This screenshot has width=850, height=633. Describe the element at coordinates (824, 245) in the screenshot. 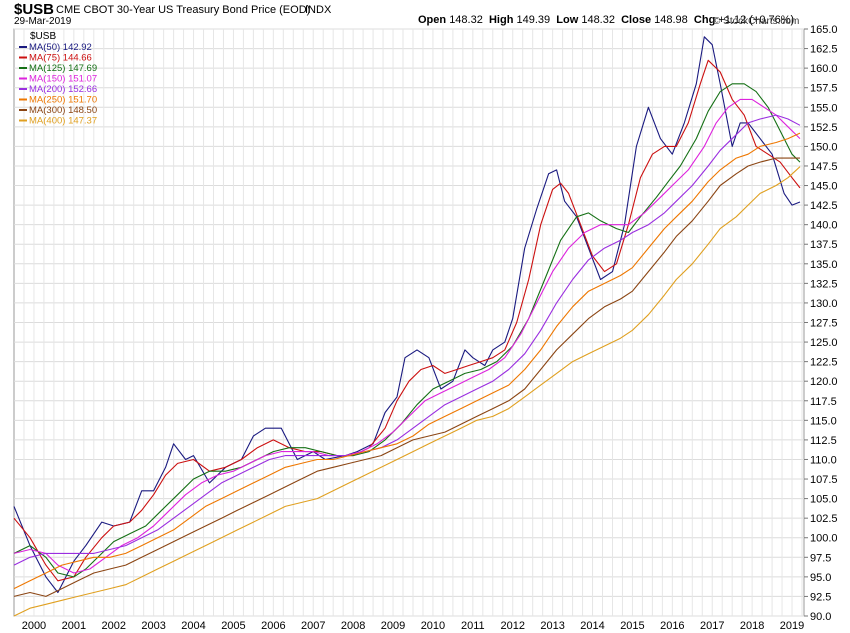

I see `y-tick-label: 137.5` at that location.